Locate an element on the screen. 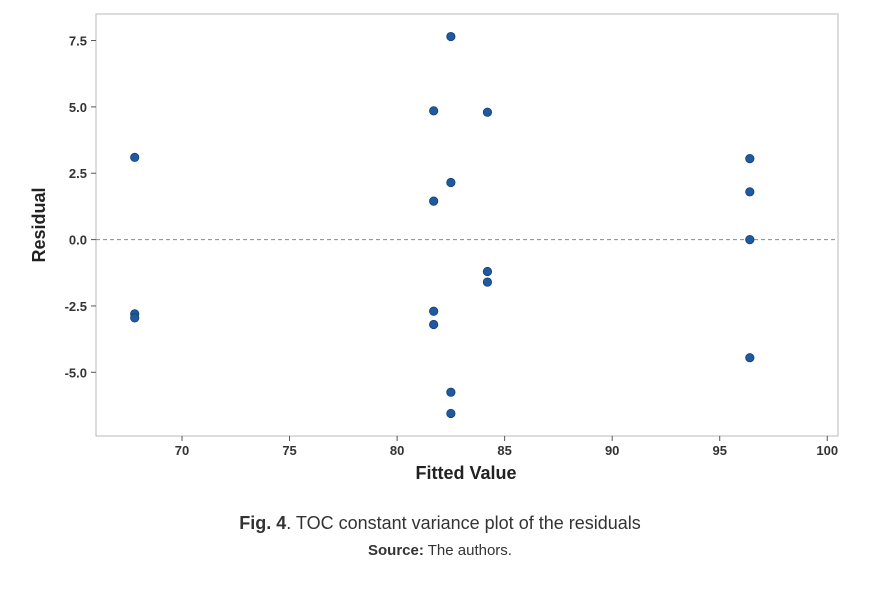 This screenshot has width=880, height=591. x-tick-label: 80 is located at coordinates (397, 450).